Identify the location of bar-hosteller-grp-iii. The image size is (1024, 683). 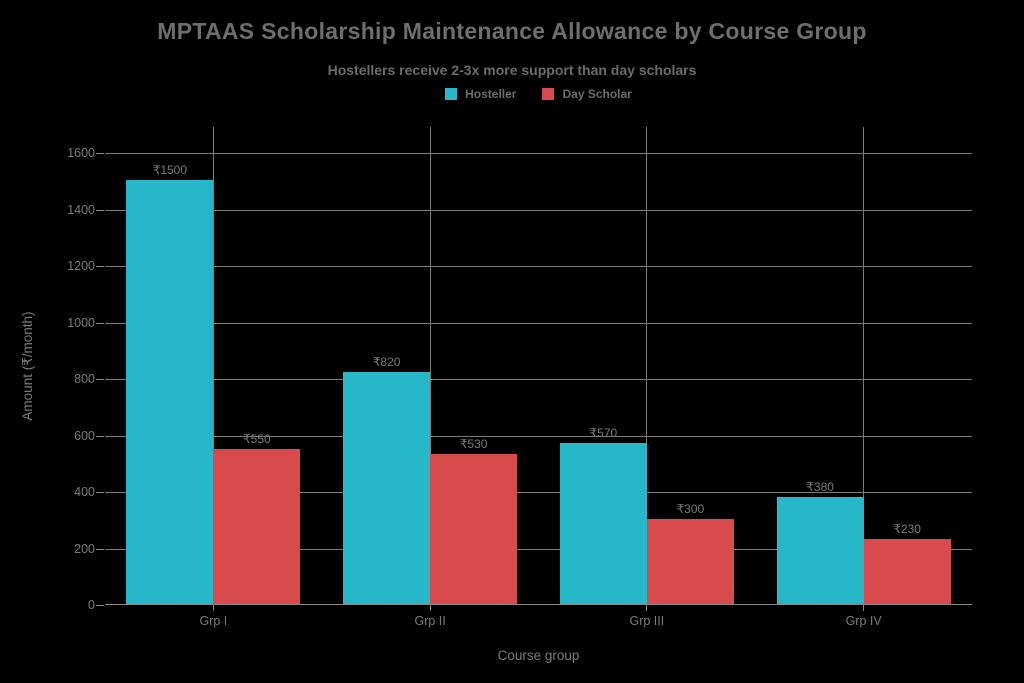
(603, 523).